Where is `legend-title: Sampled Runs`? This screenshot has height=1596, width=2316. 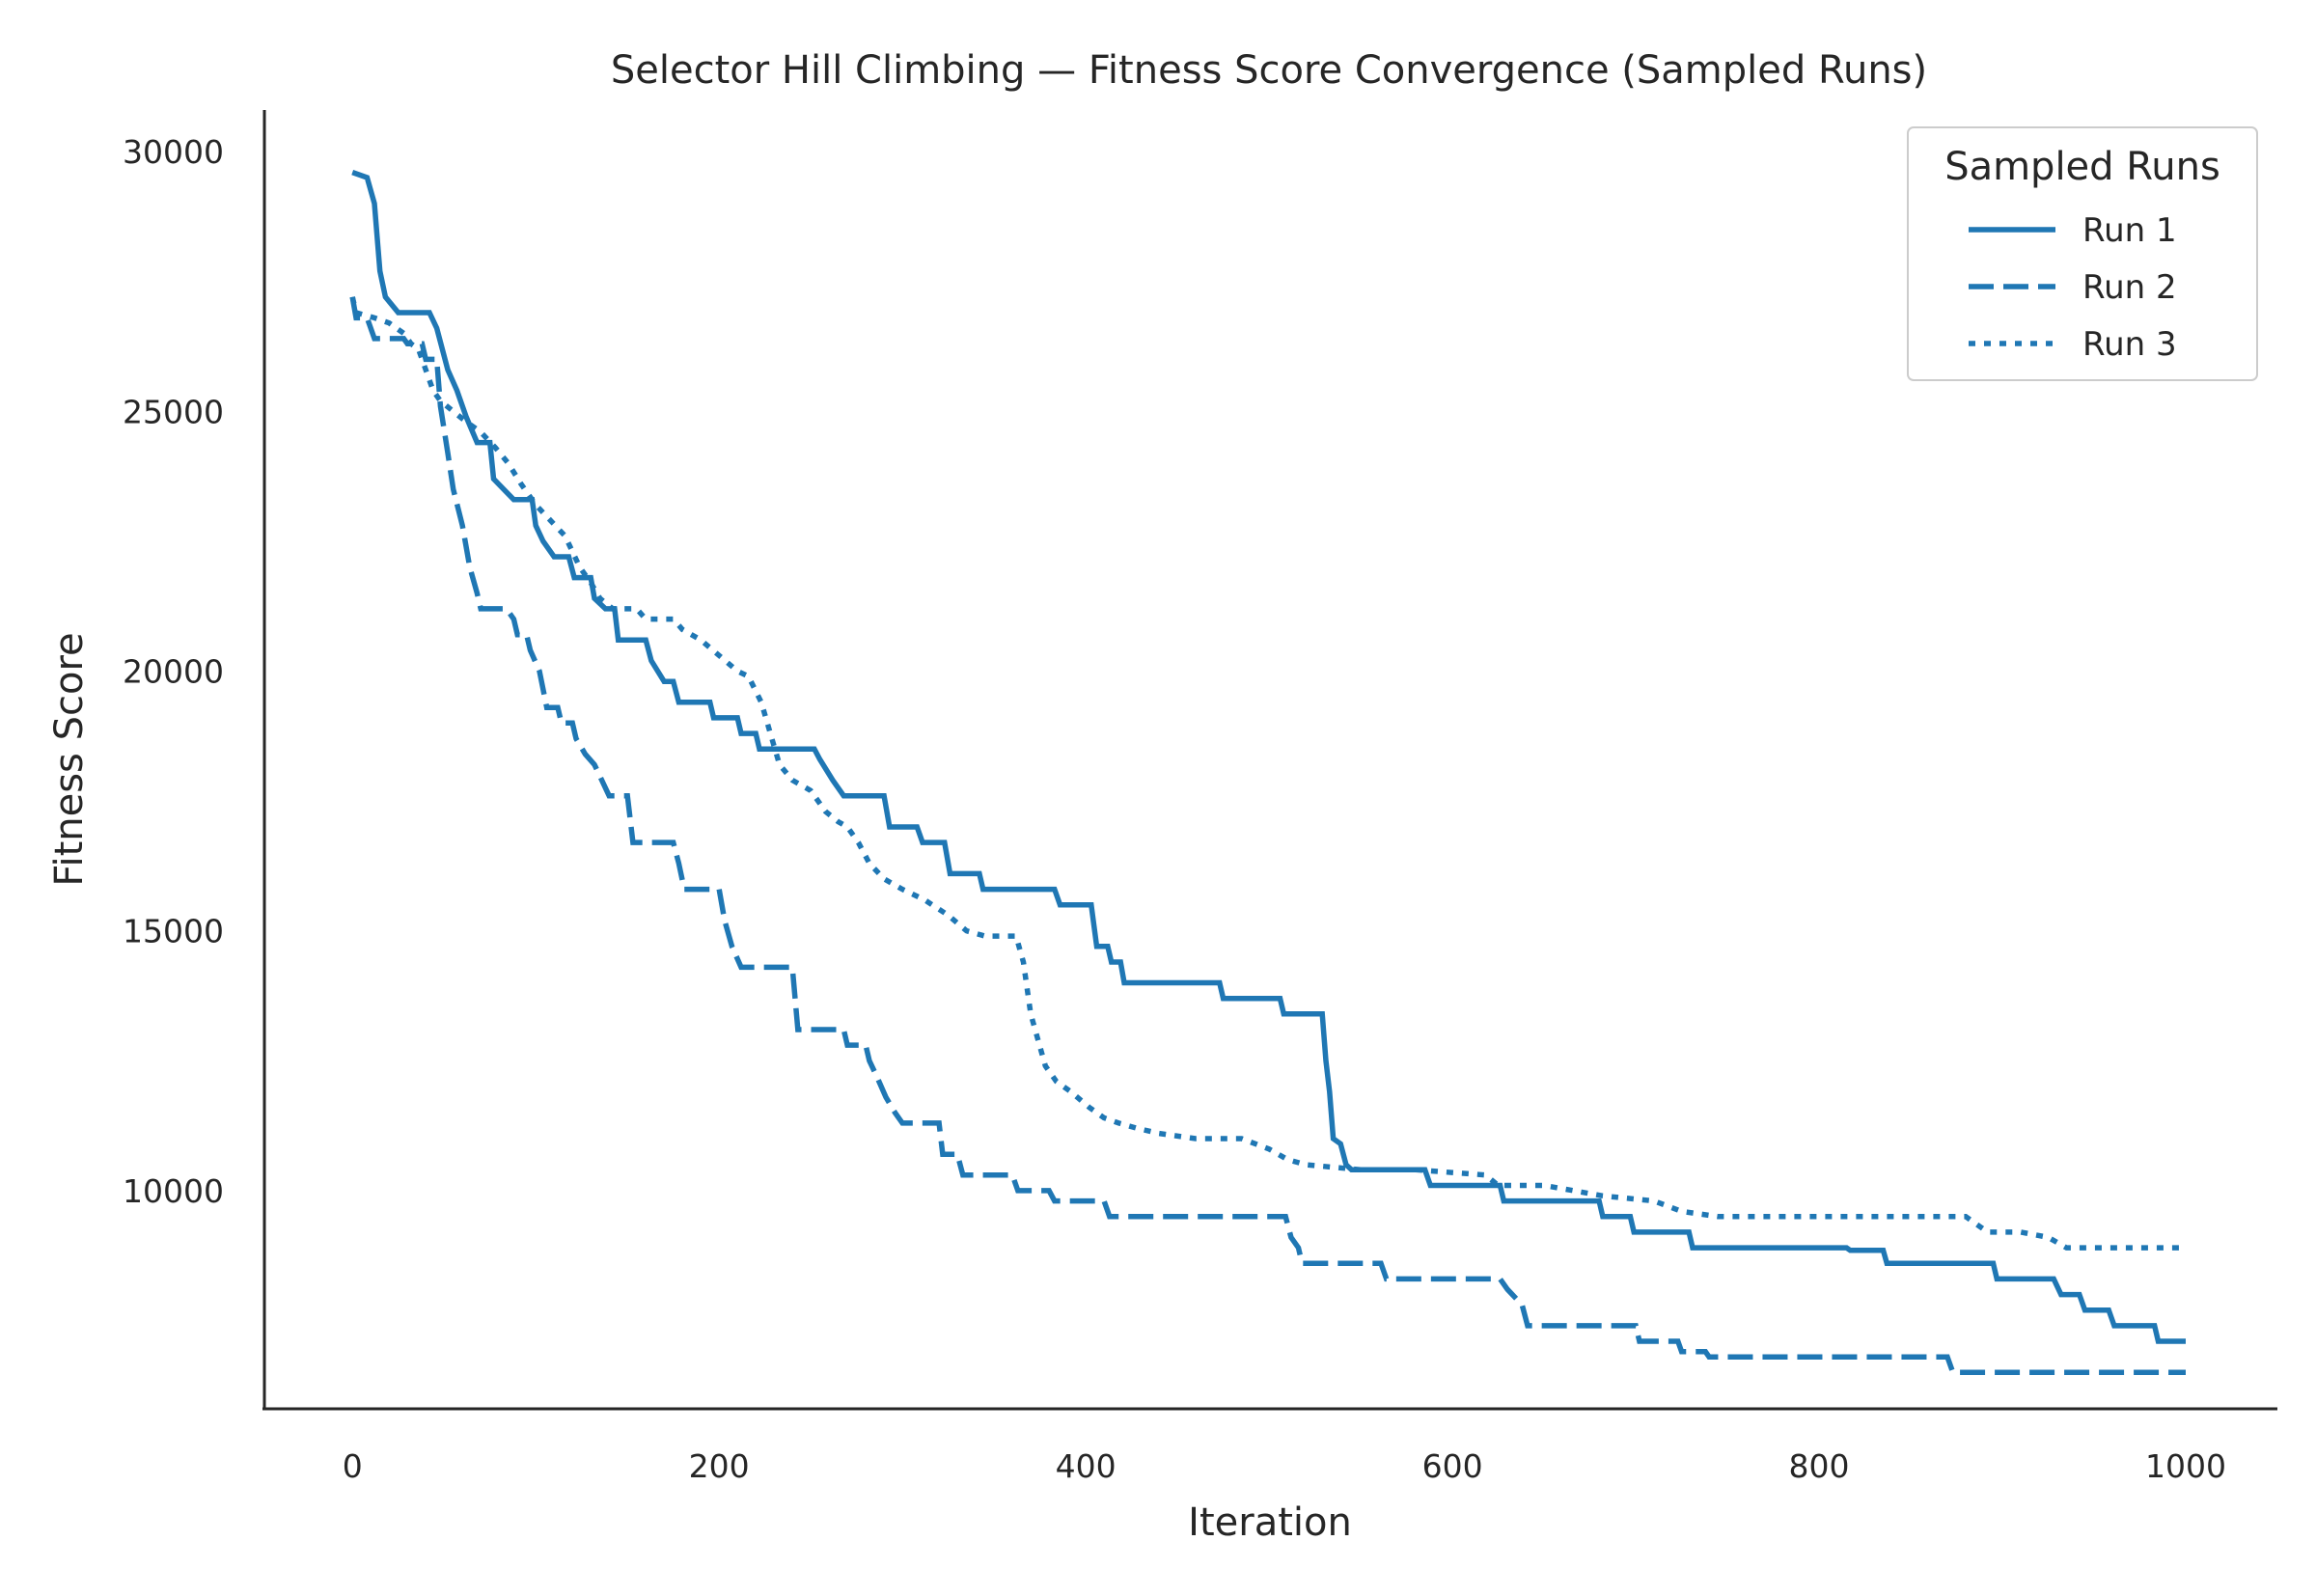
legend-title: Sampled Runs is located at coordinates (2082, 167).